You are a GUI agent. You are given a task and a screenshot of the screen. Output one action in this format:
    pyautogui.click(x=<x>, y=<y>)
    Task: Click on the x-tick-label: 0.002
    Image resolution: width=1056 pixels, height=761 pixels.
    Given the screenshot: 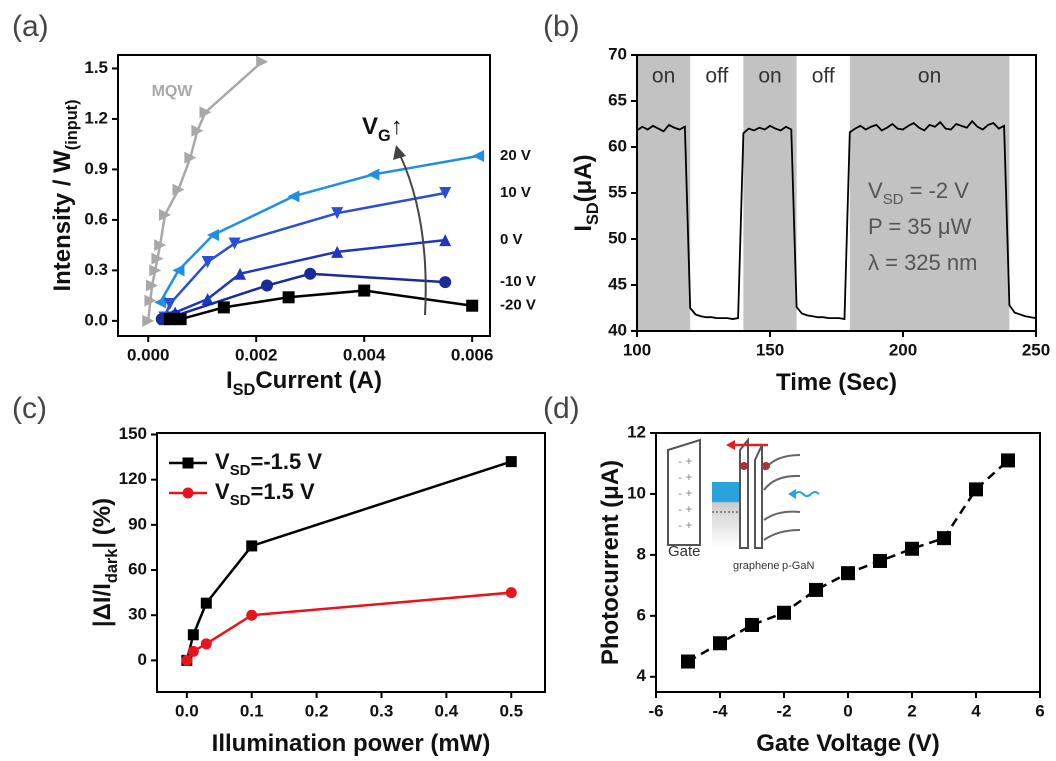 What is the action you would take?
    pyautogui.click(x=256, y=354)
    